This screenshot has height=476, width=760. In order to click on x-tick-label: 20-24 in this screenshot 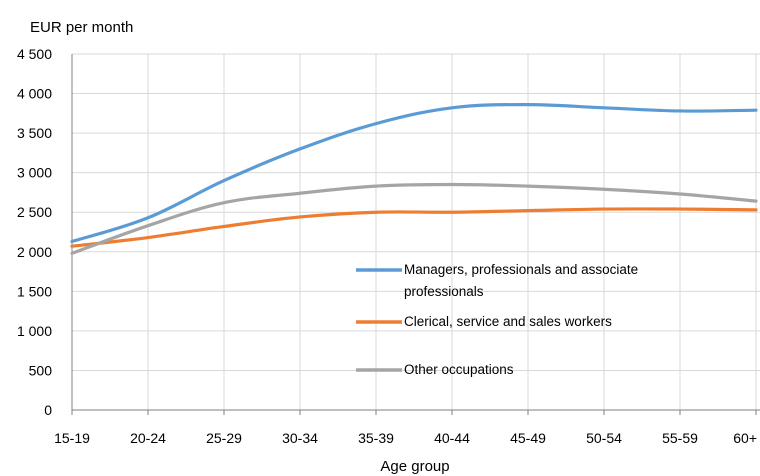, I will do `click(148, 438)`.